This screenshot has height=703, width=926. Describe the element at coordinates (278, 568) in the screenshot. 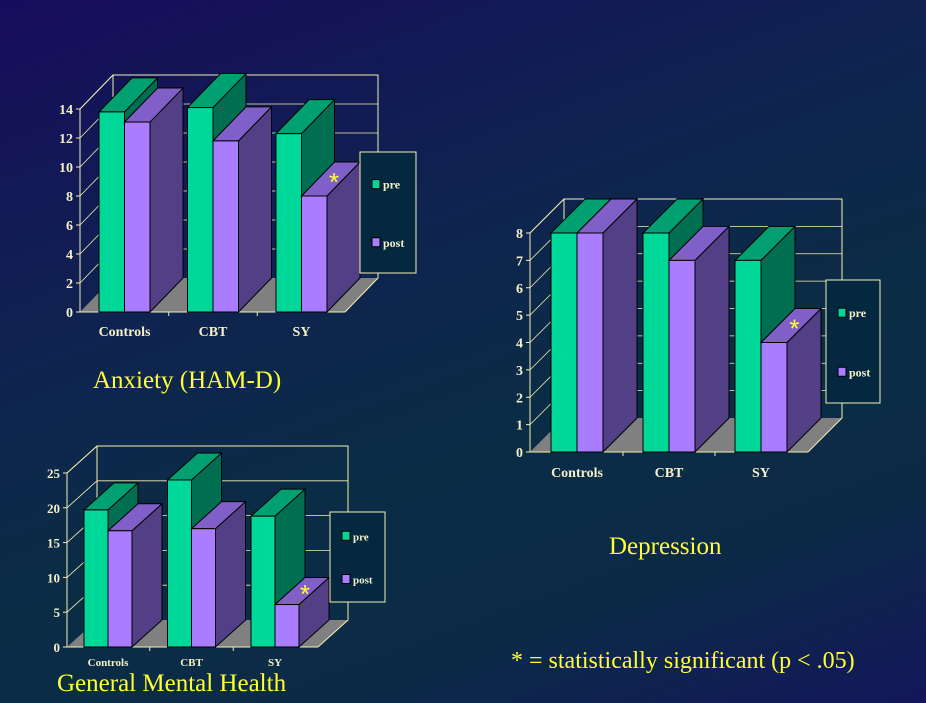

I see `bar-pre-sy` at that location.